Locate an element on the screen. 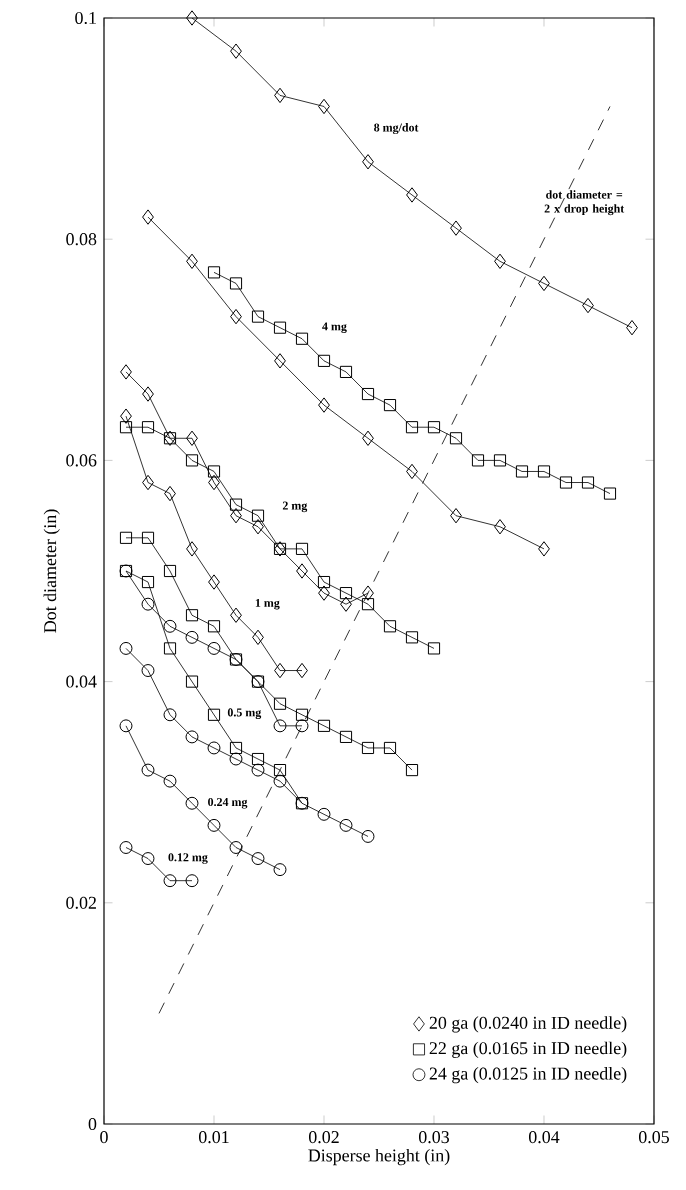 This screenshot has height=1190, width=686. legend-label: 20 ga (0.0240 in ID needle) is located at coordinates (528, 1024).